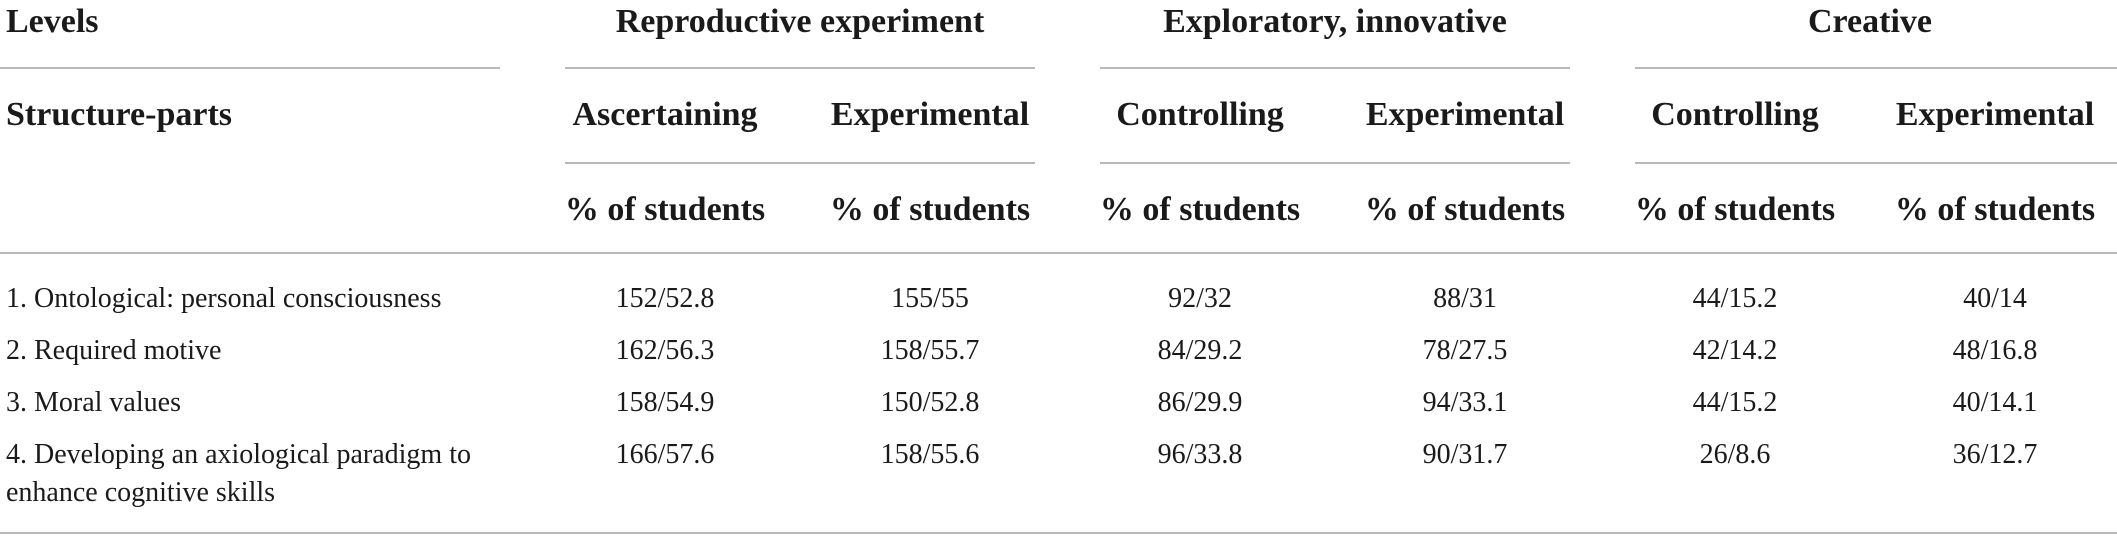 This screenshot has width=2117, height=540. Describe the element at coordinates (1465, 402) in the screenshot. I see `table-cell: 94/33.1` at that location.